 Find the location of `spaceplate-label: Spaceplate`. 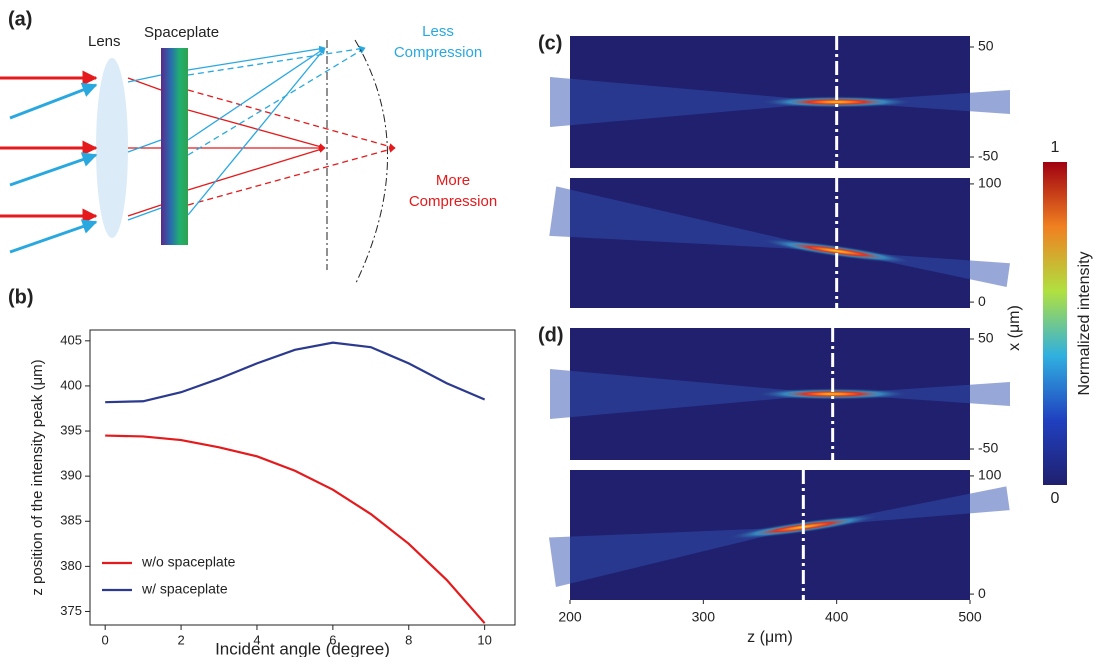

spaceplate-label: Spaceplate is located at coordinates (181, 32).